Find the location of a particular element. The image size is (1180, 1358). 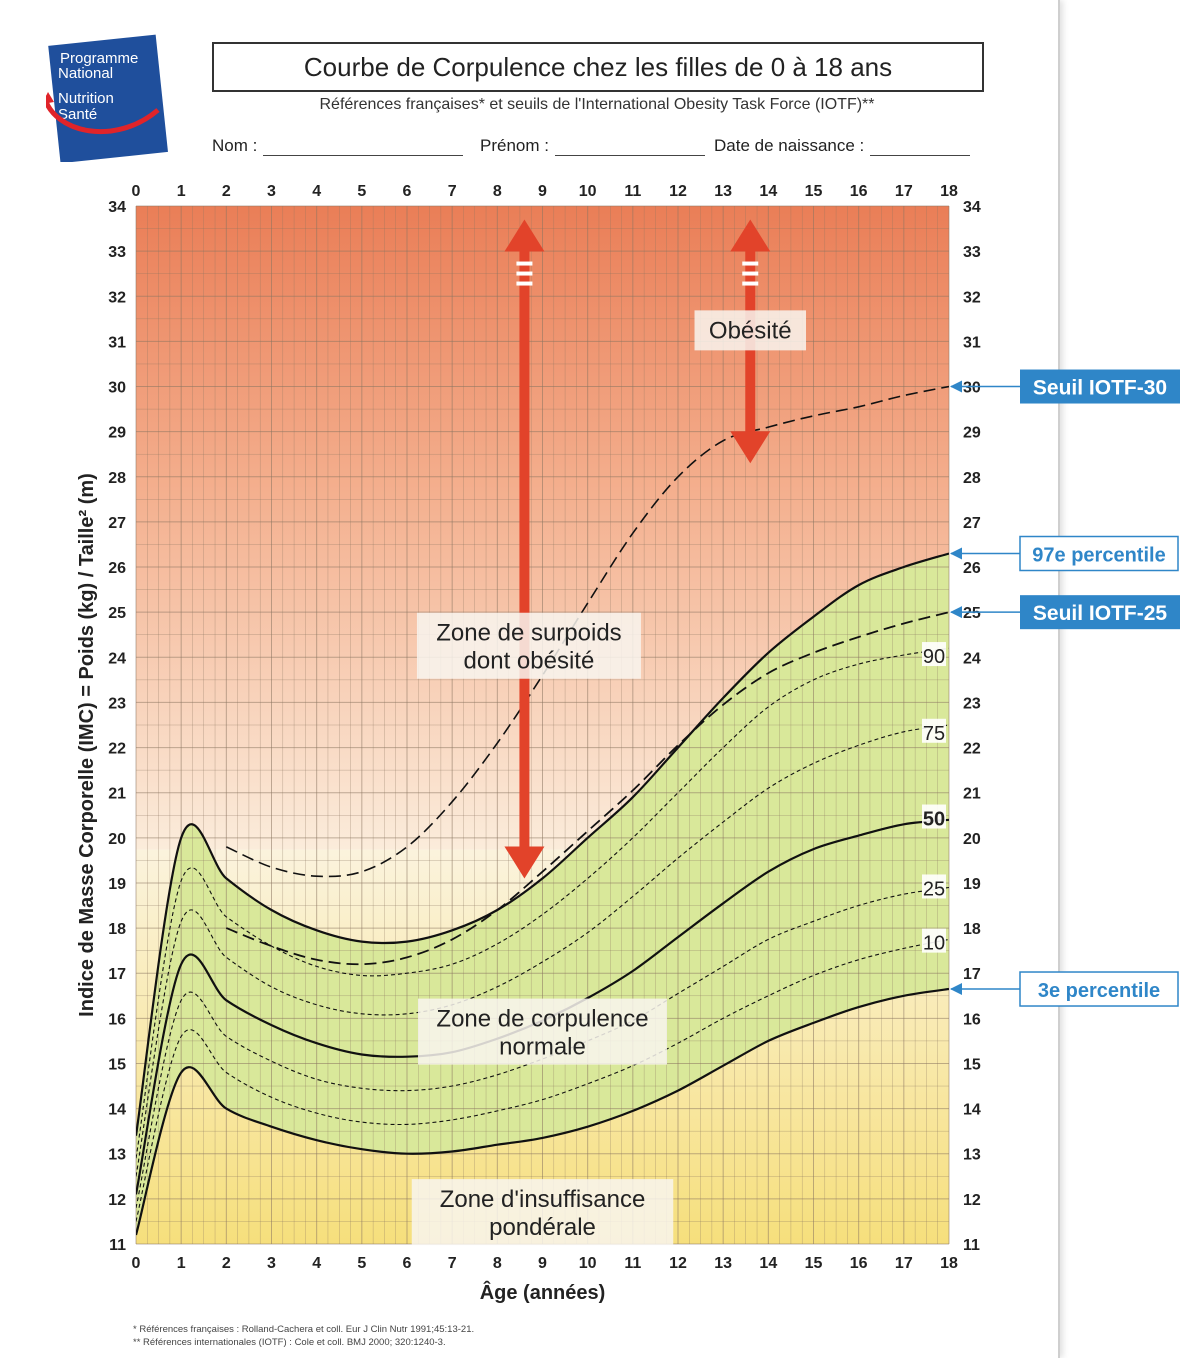

x-tick-label: 10 is located at coordinates (588, 1263).